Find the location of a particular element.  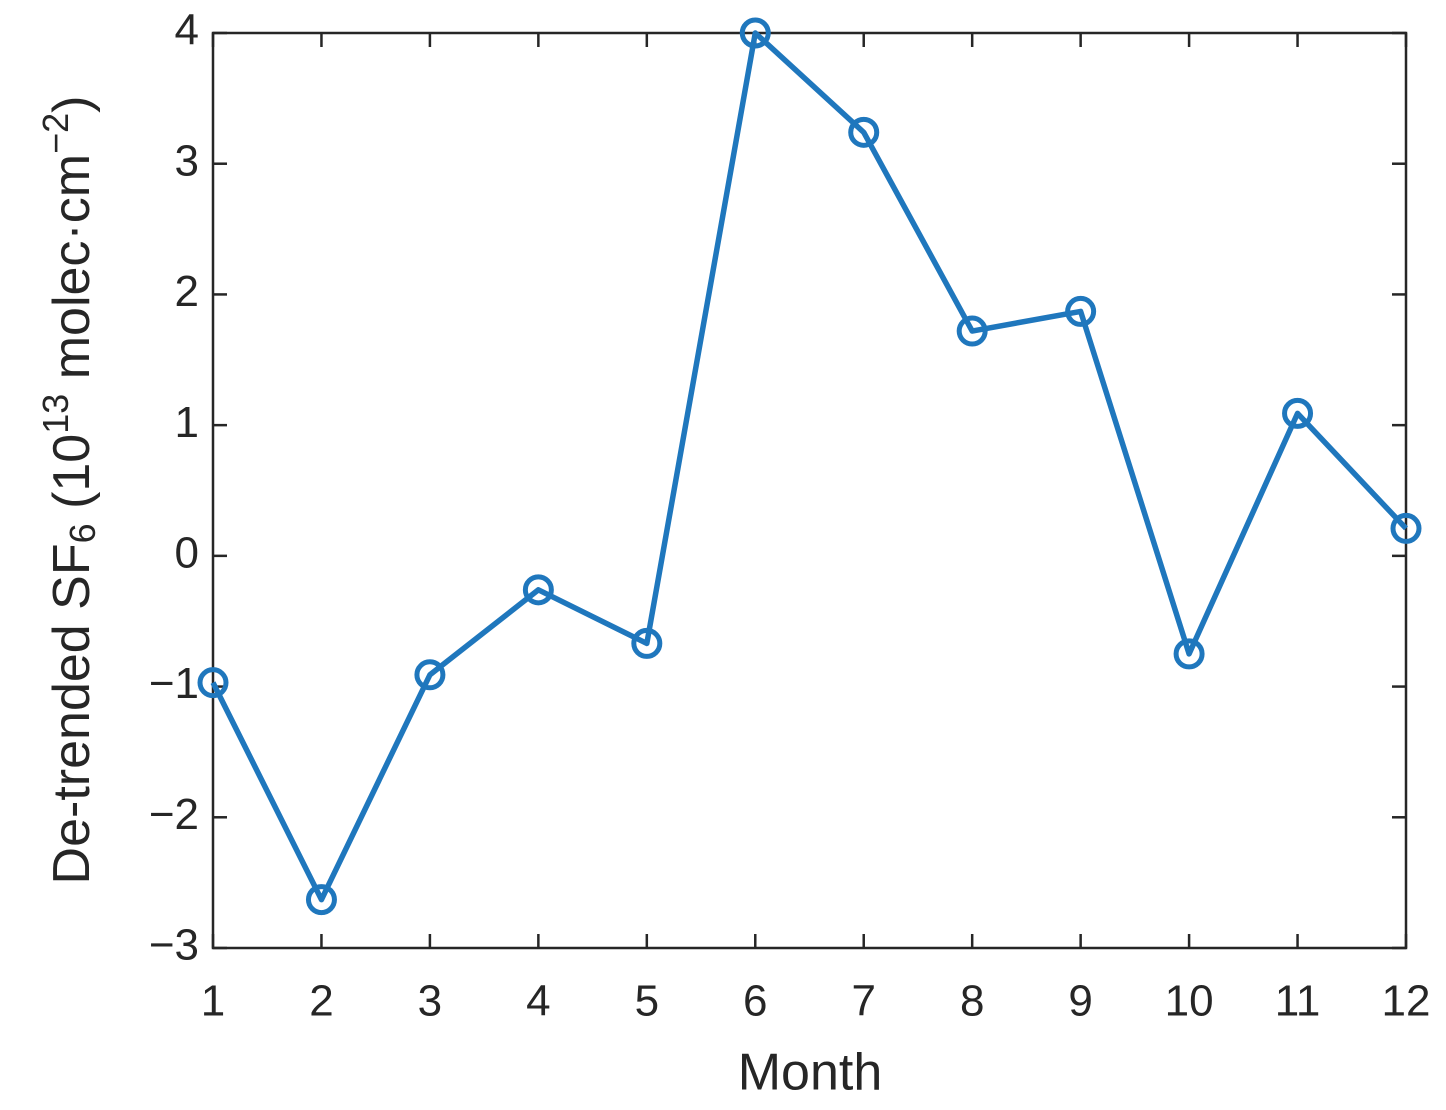

y-axis-label-part: ) is located at coordinates (72, 104).